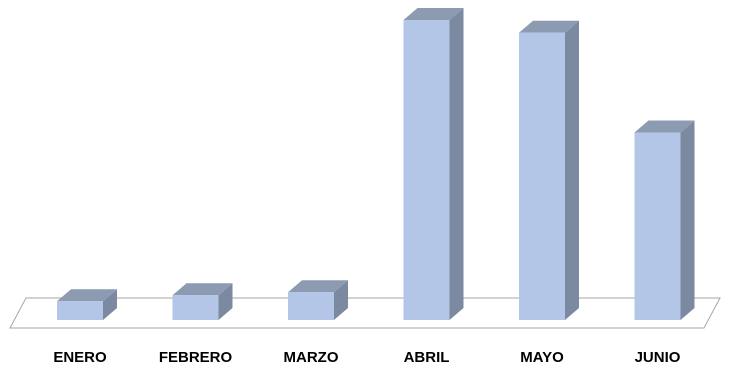  I want to click on tick-label-abril: ABRIL, so click(427, 357).